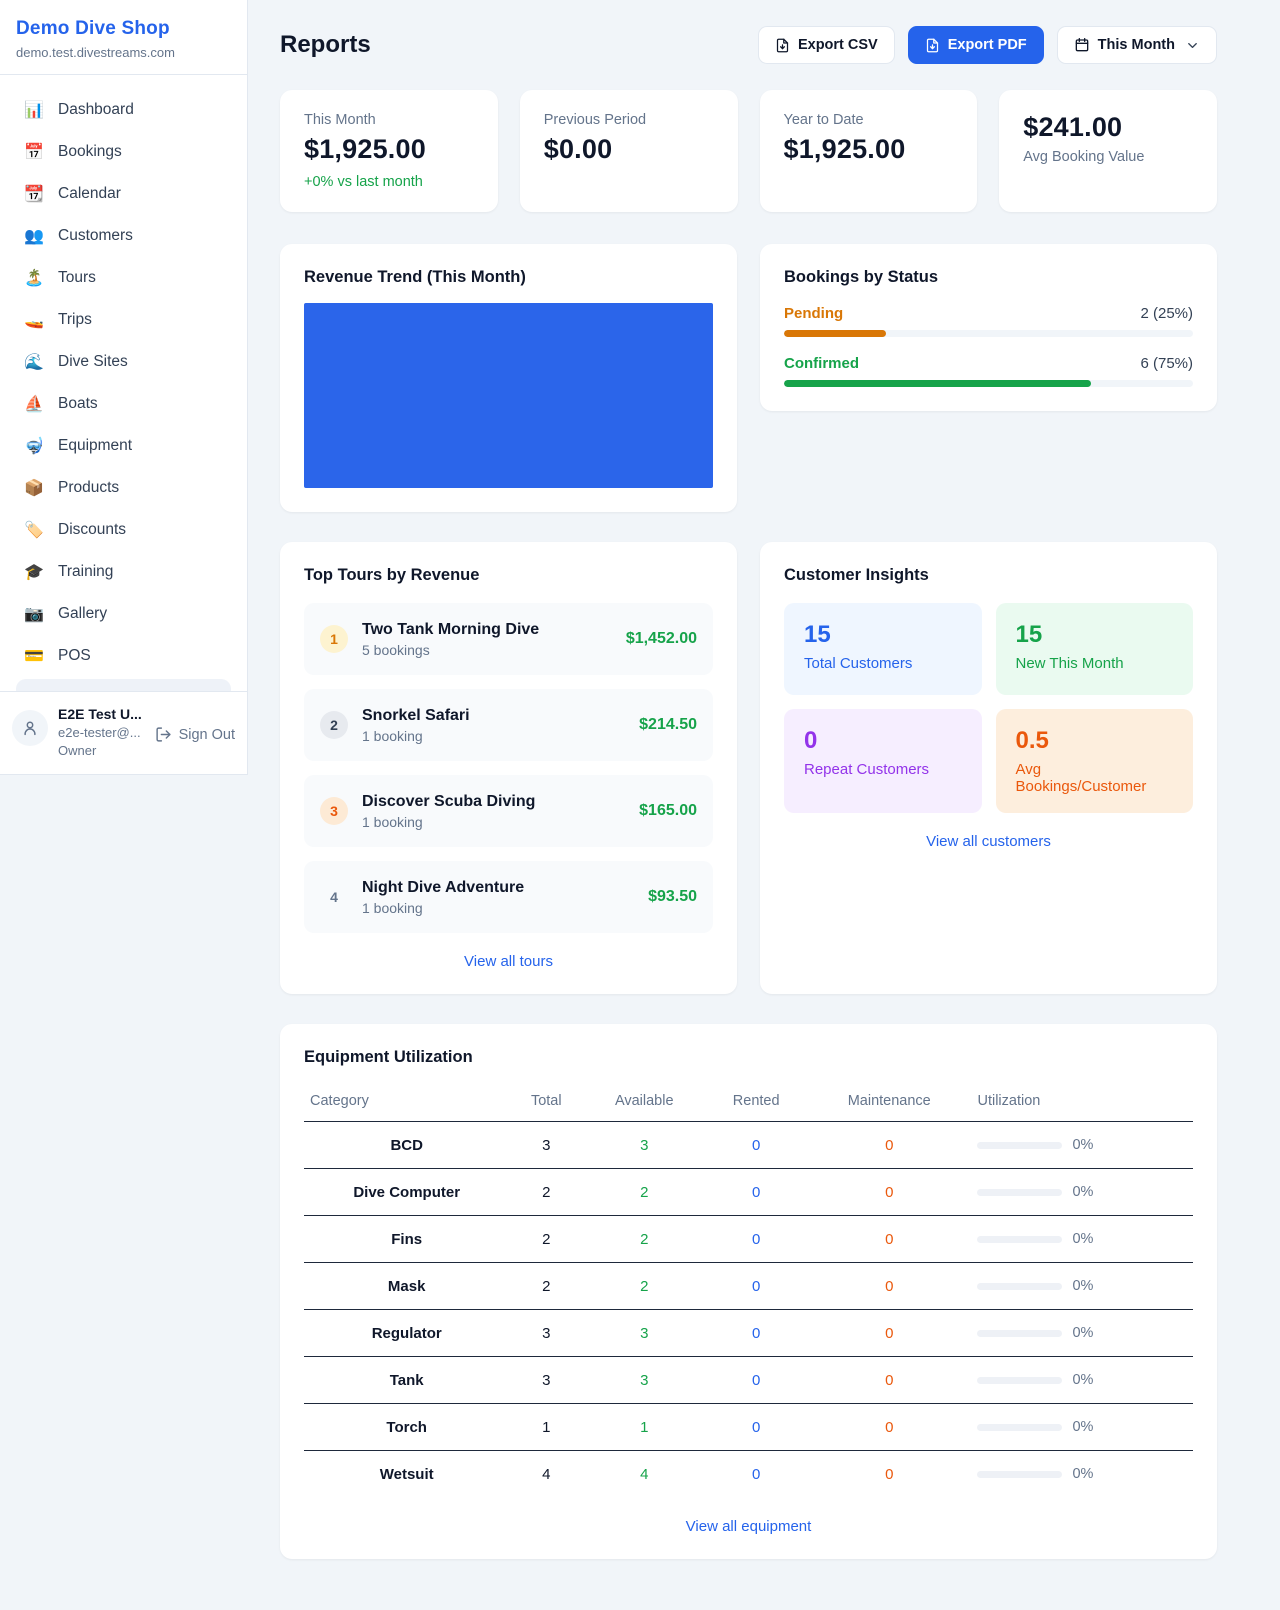 The image size is (1280, 1610). Describe the element at coordinates (123, 194) in the screenshot. I see `sidebar-item-calendar: 📆 Calendar` at that location.